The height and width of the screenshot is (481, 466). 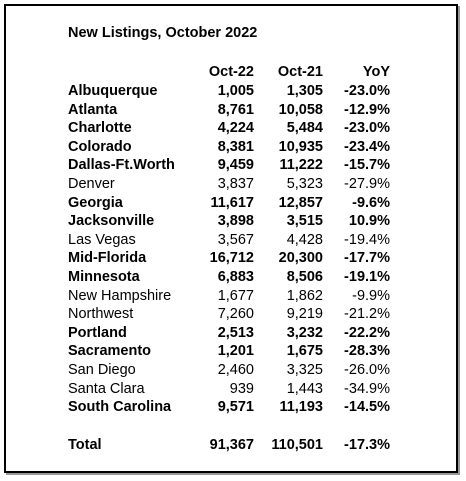 What do you see at coordinates (97, 332) in the screenshot?
I see `row-label: Portland` at bounding box center [97, 332].